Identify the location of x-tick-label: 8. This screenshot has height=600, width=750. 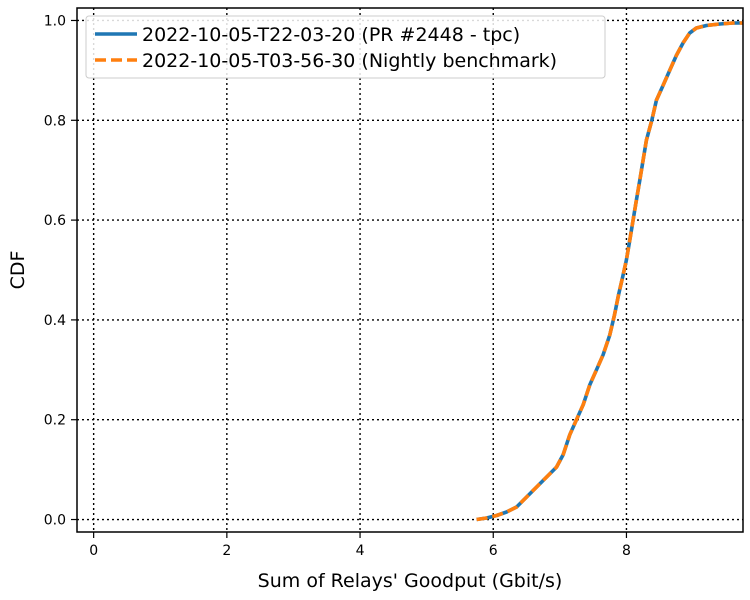
(626, 551).